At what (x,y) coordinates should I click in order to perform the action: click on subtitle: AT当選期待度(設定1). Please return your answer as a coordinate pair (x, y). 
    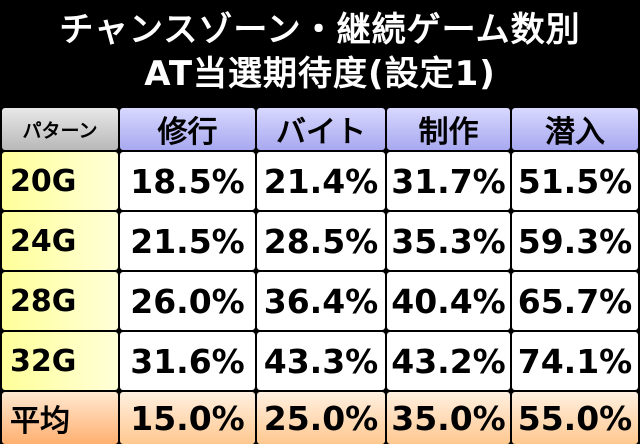
    Looking at the image, I should click on (320, 74).